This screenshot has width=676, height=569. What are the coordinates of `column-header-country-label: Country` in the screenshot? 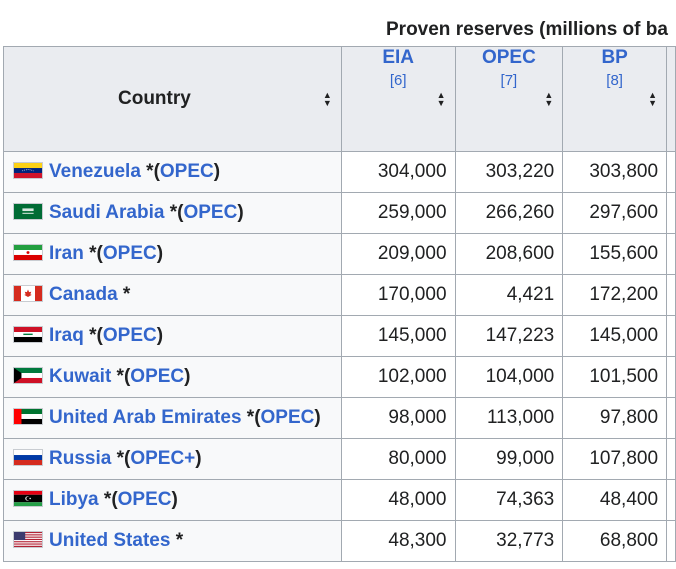 It's located at (154, 98).